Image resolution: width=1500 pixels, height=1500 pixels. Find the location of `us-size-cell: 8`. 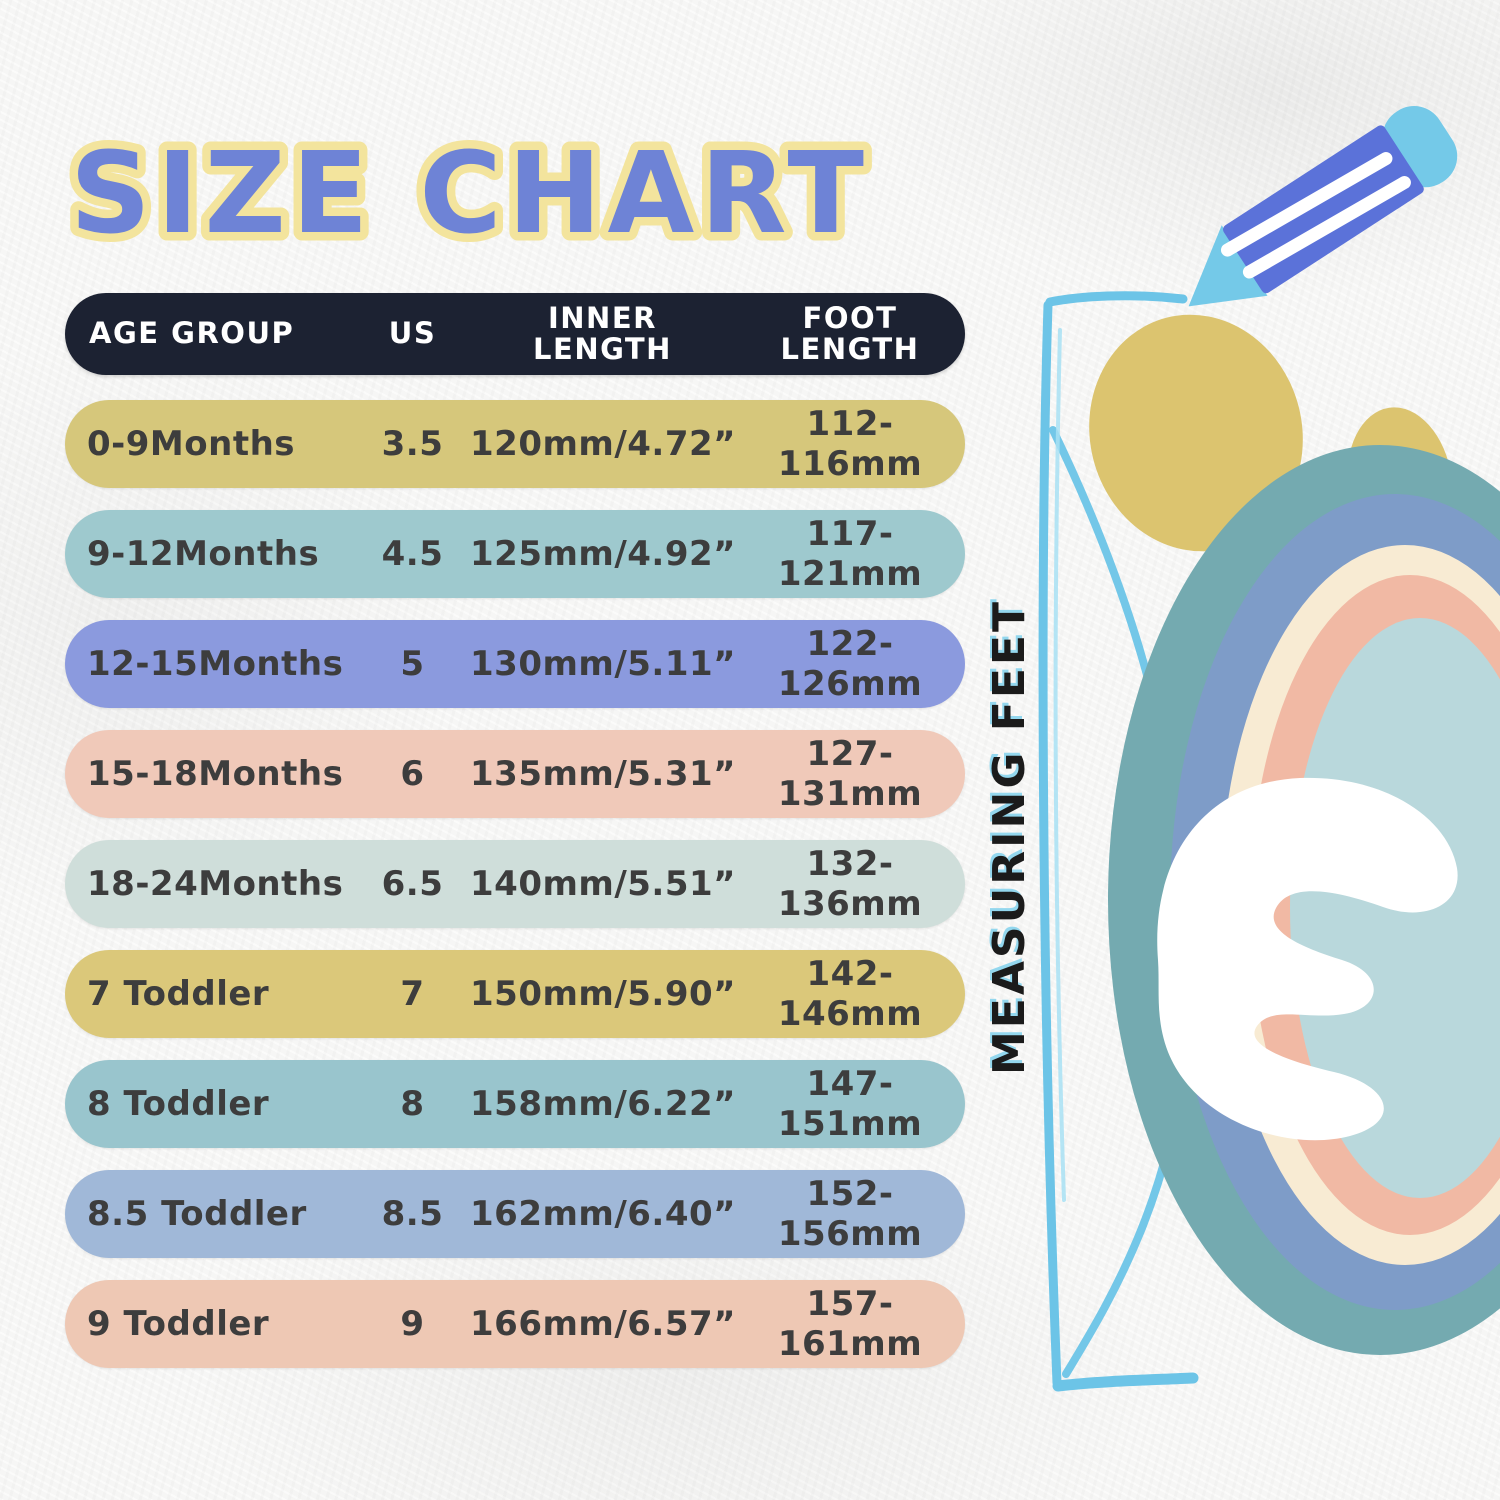

us-size-cell: 8 is located at coordinates (412, 1104).